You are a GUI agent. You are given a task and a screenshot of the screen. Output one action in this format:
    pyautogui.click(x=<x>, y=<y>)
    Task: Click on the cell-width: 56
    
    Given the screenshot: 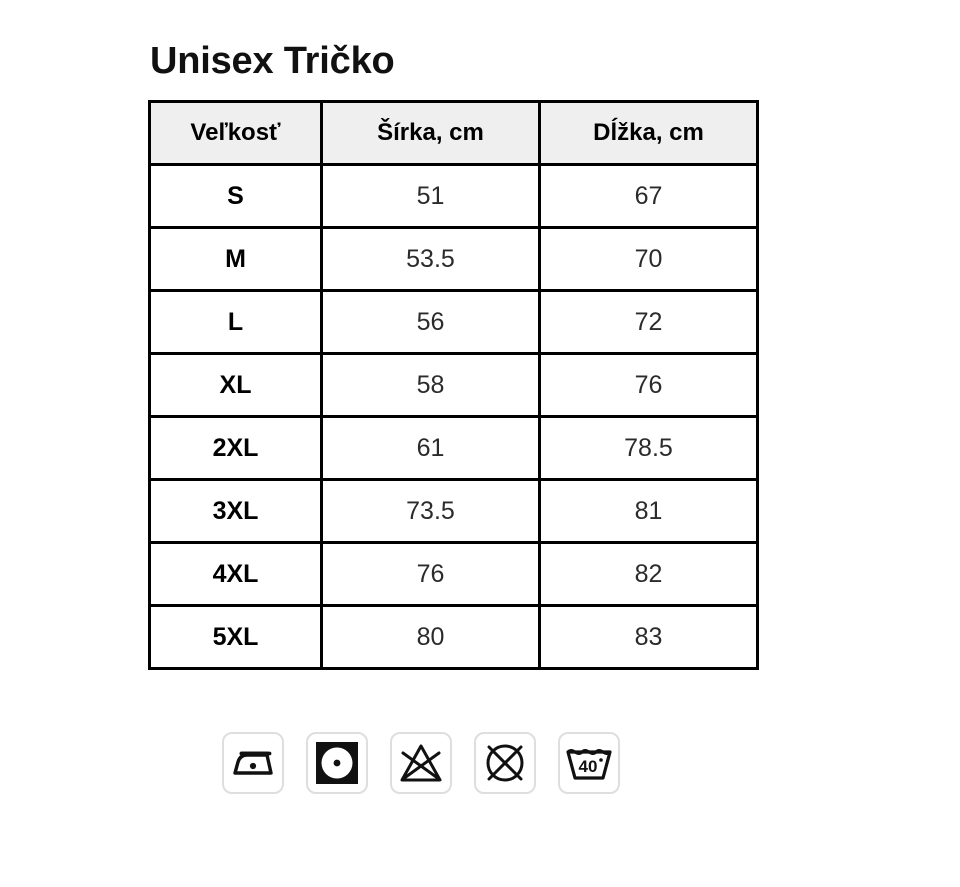 What is the action you would take?
    pyautogui.click(x=430, y=322)
    